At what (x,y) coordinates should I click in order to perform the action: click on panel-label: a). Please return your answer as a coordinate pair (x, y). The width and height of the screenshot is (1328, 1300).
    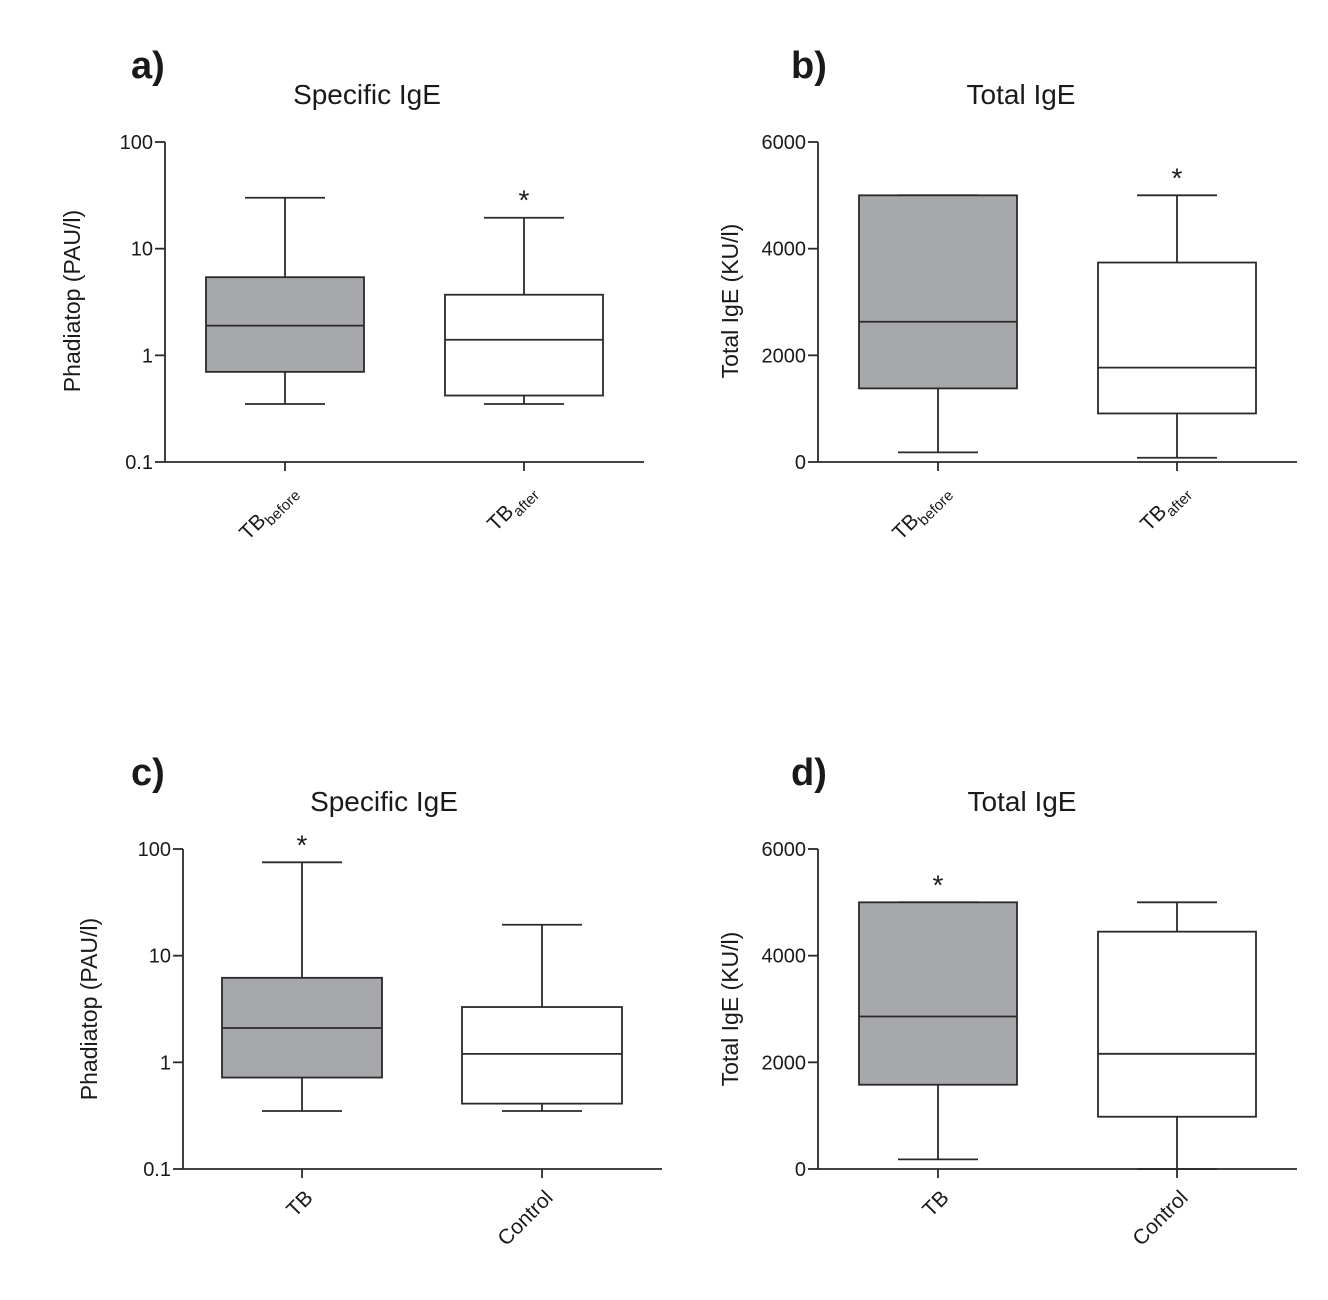
    Looking at the image, I should click on (148, 66).